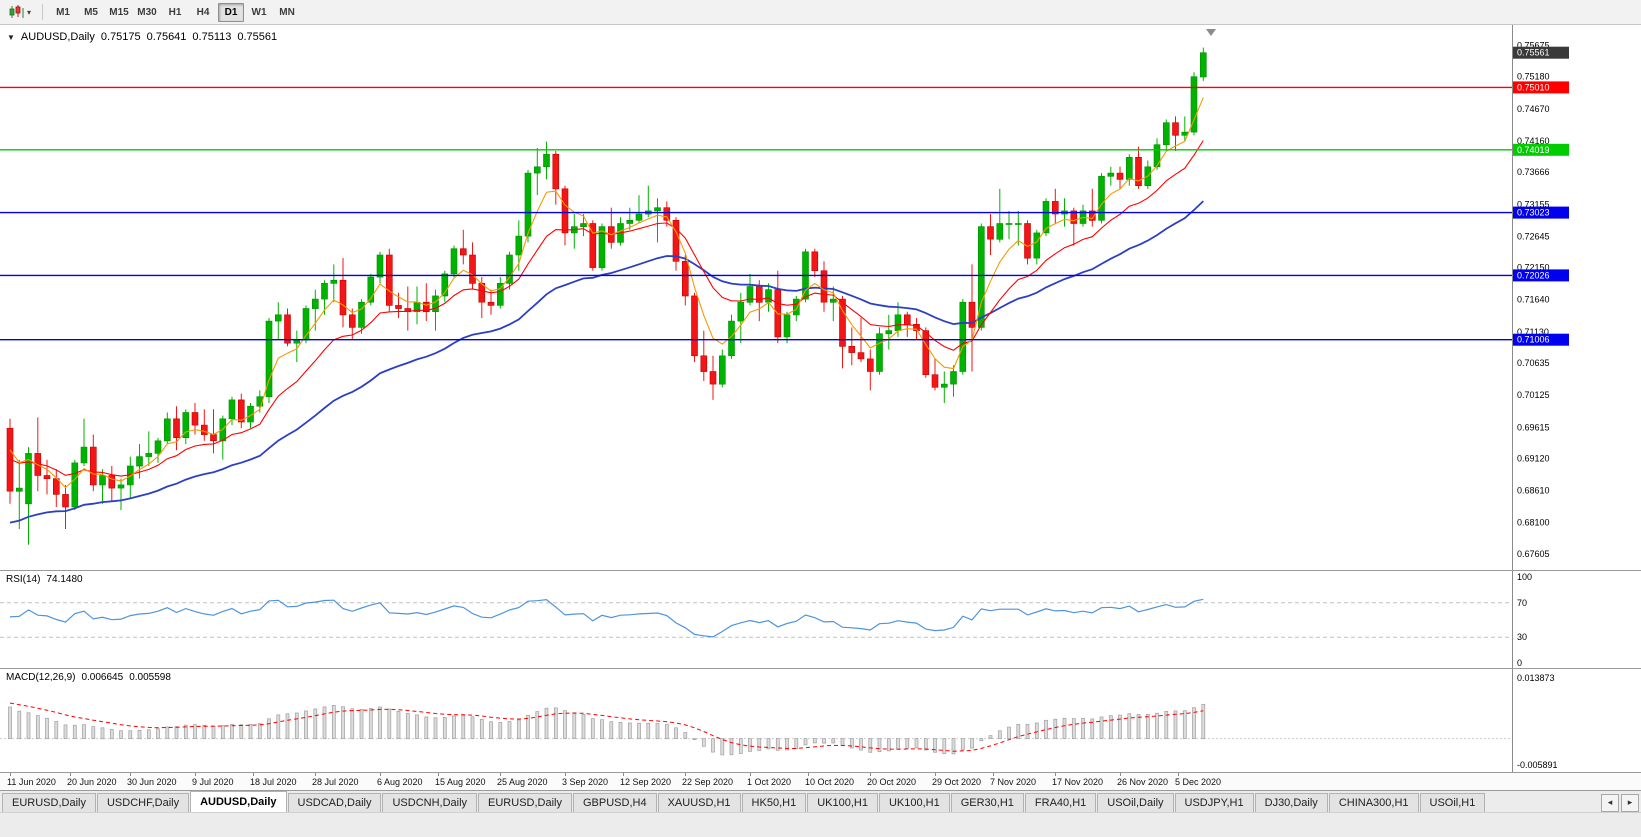 The height and width of the screenshot is (837, 1641). Describe the element at coordinates (1533, 236) in the screenshot. I see `price-tick-label: 0.72645` at that location.